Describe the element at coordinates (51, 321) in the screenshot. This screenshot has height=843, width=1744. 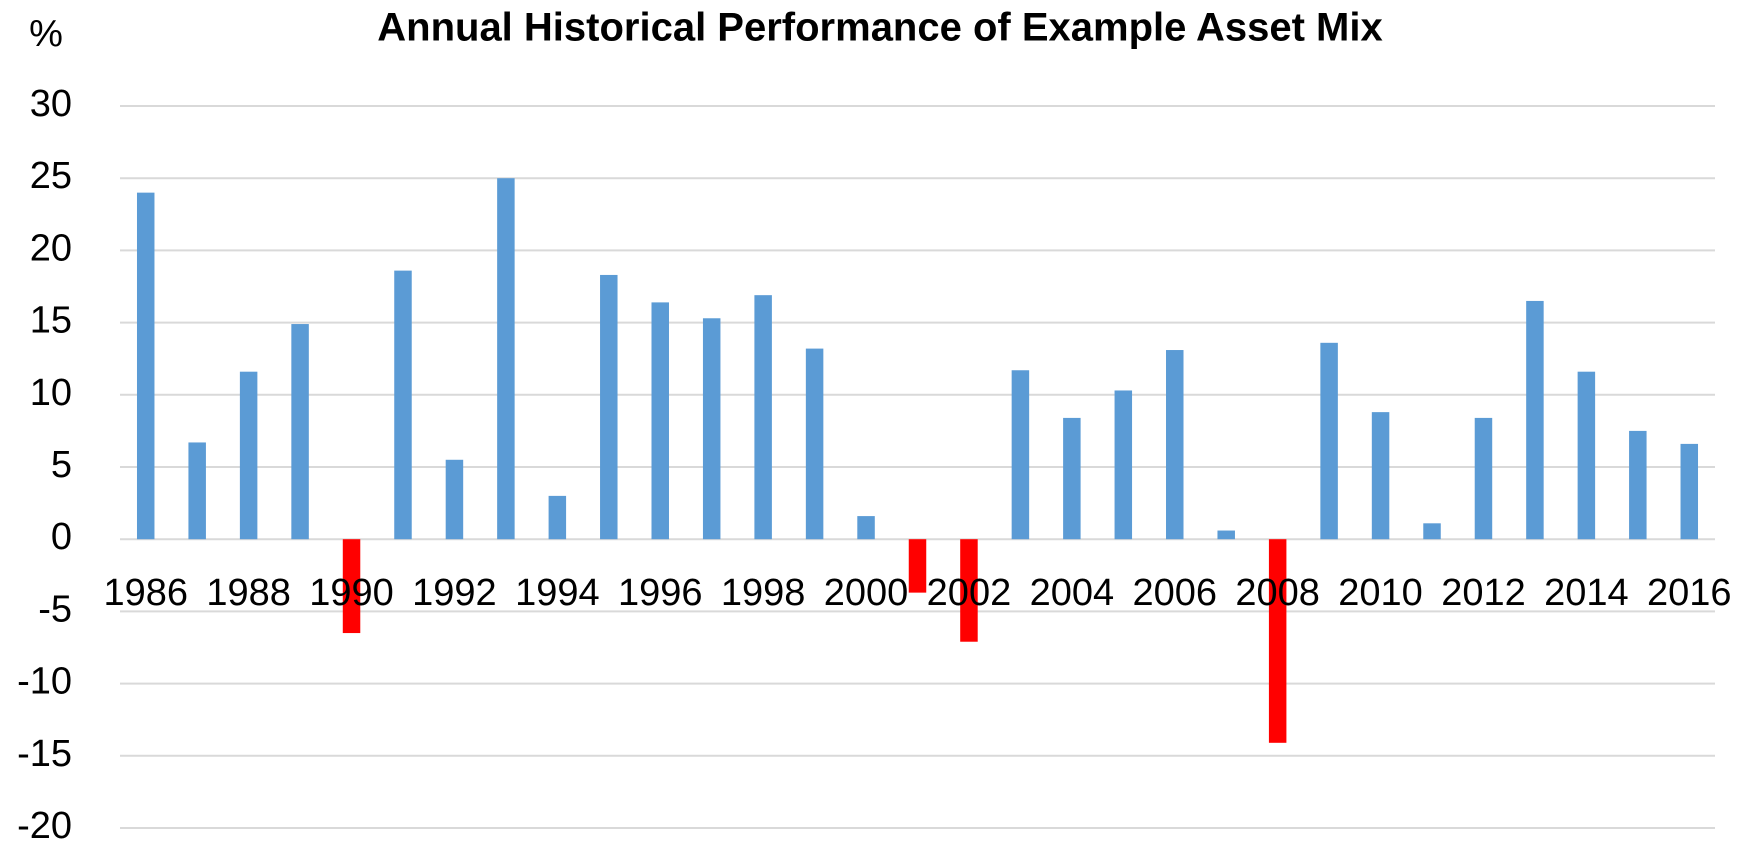
I see `y-tick-label: 15` at that location.